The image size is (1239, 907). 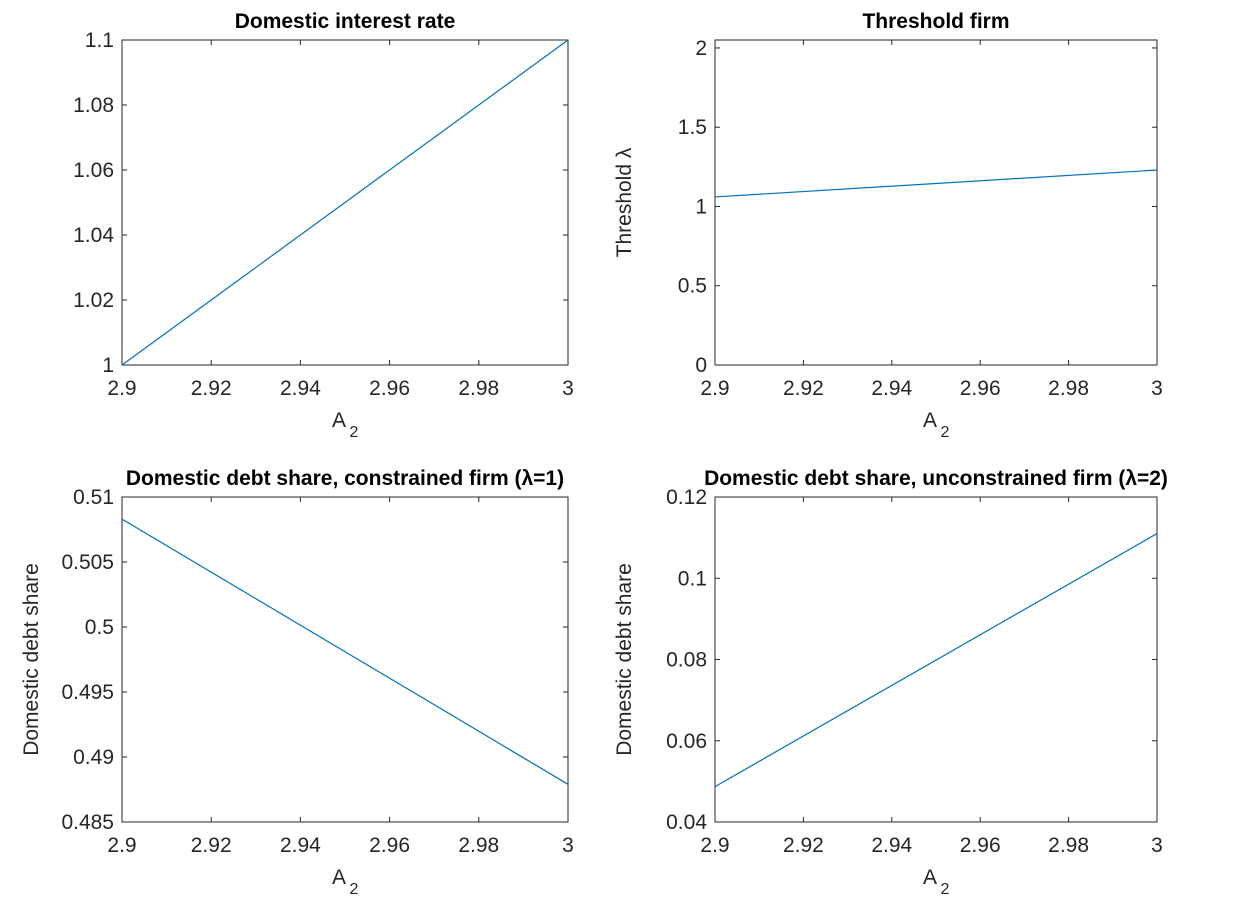 What do you see at coordinates (686, 660) in the screenshot?
I see `y-tick-label: 0.08` at bounding box center [686, 660].